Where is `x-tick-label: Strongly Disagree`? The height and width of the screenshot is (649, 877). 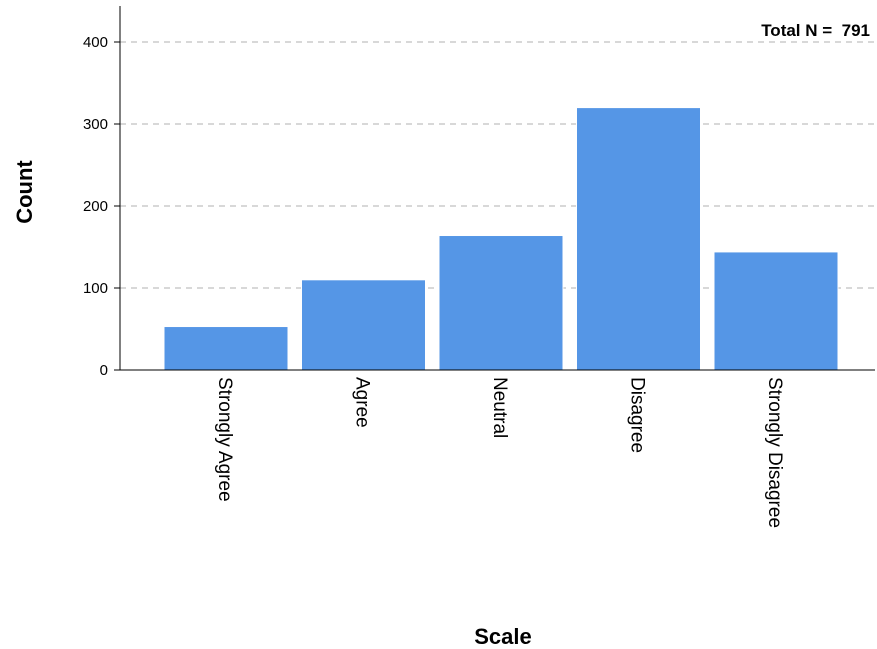
x-tick-label: Strongly Disagree is located at coordinates (774, 452).